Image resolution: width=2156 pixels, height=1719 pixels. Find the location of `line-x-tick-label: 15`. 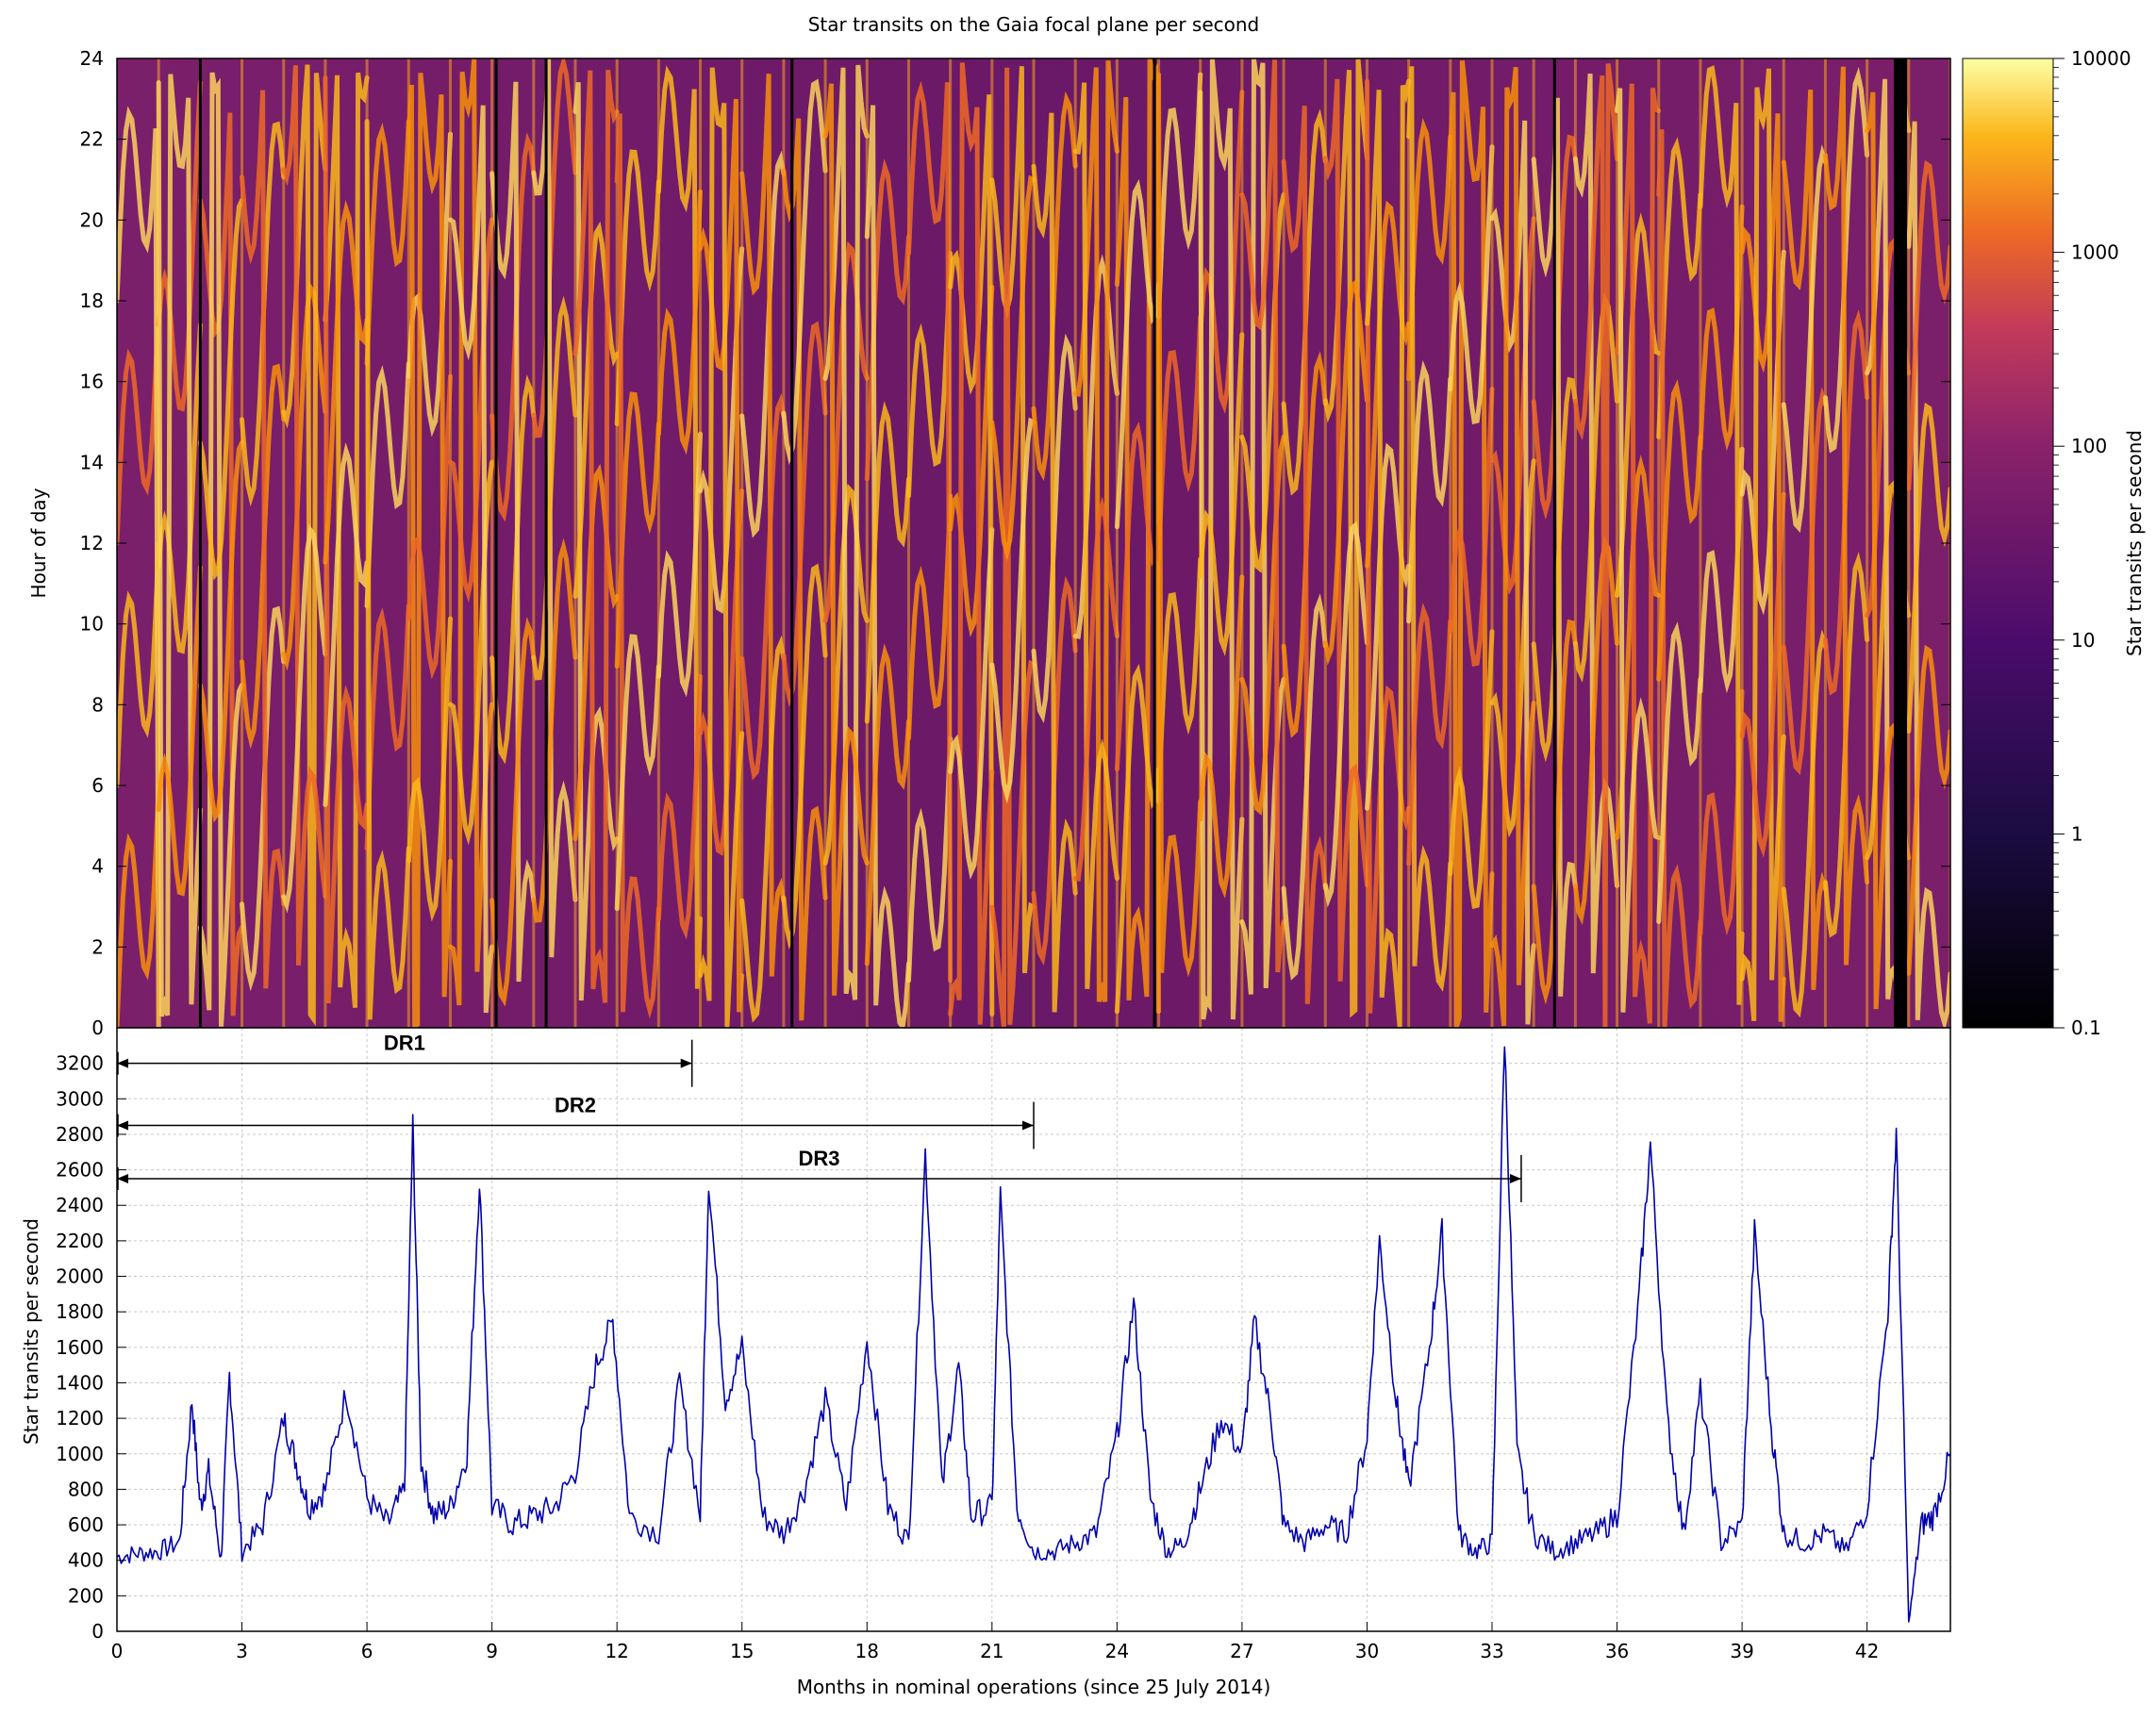

line-x-tick-label: 15 is located at coordinates (742, 1651).